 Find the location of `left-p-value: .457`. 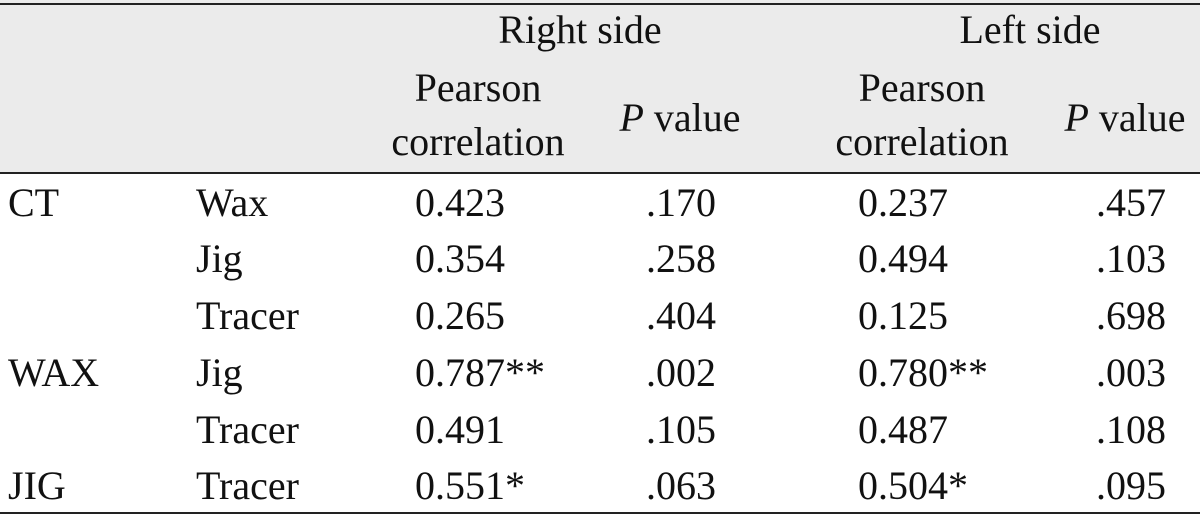

left-p-value: .457 is located at coordinates (1131, 202).